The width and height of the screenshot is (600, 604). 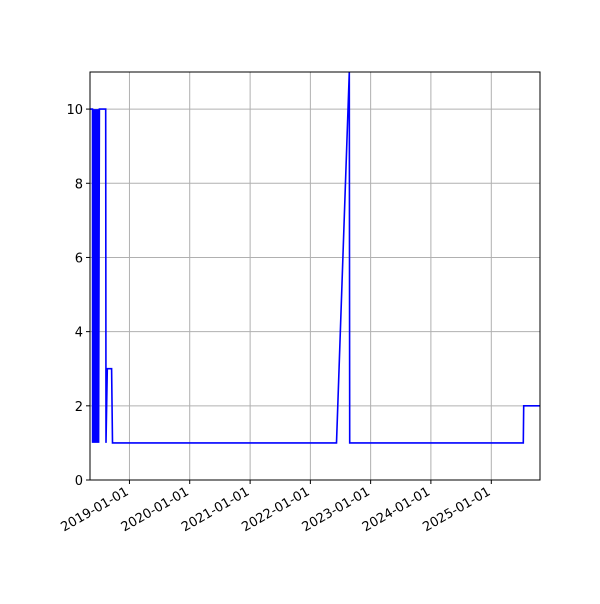 I want to click on x-tick-label: 2021-01-01, so click(x=215, y=509).